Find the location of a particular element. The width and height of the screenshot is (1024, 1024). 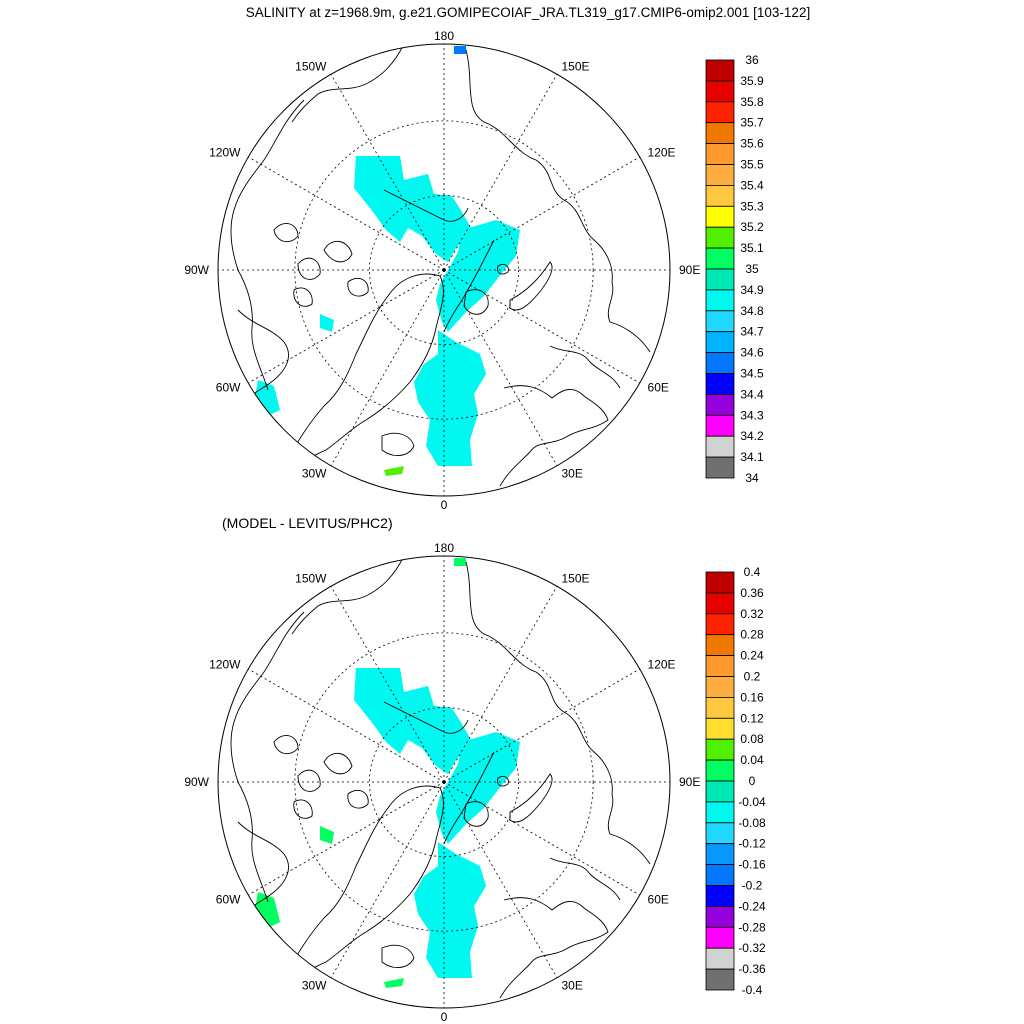

colorbar-label: 0.04 is located at coordinates (752, 760).